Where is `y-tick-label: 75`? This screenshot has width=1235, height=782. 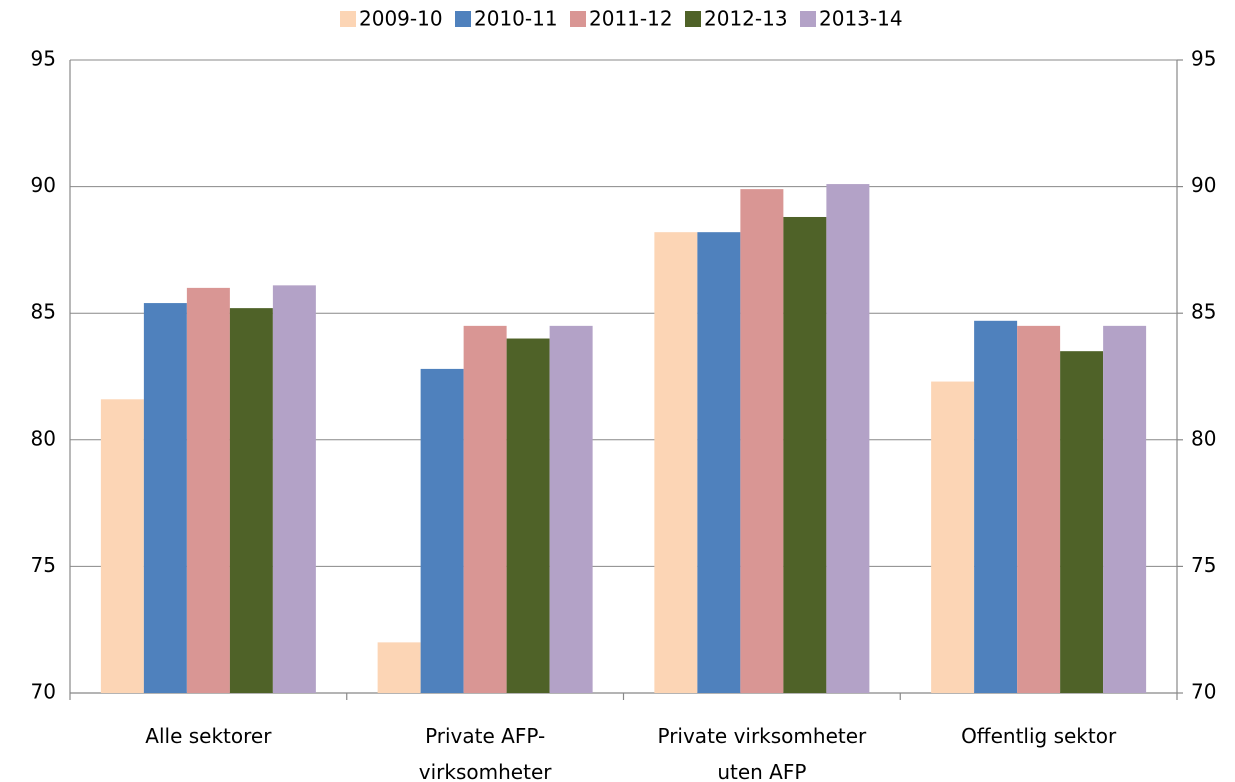
y-tick-label: 75 is located at coordinates (43, 565).